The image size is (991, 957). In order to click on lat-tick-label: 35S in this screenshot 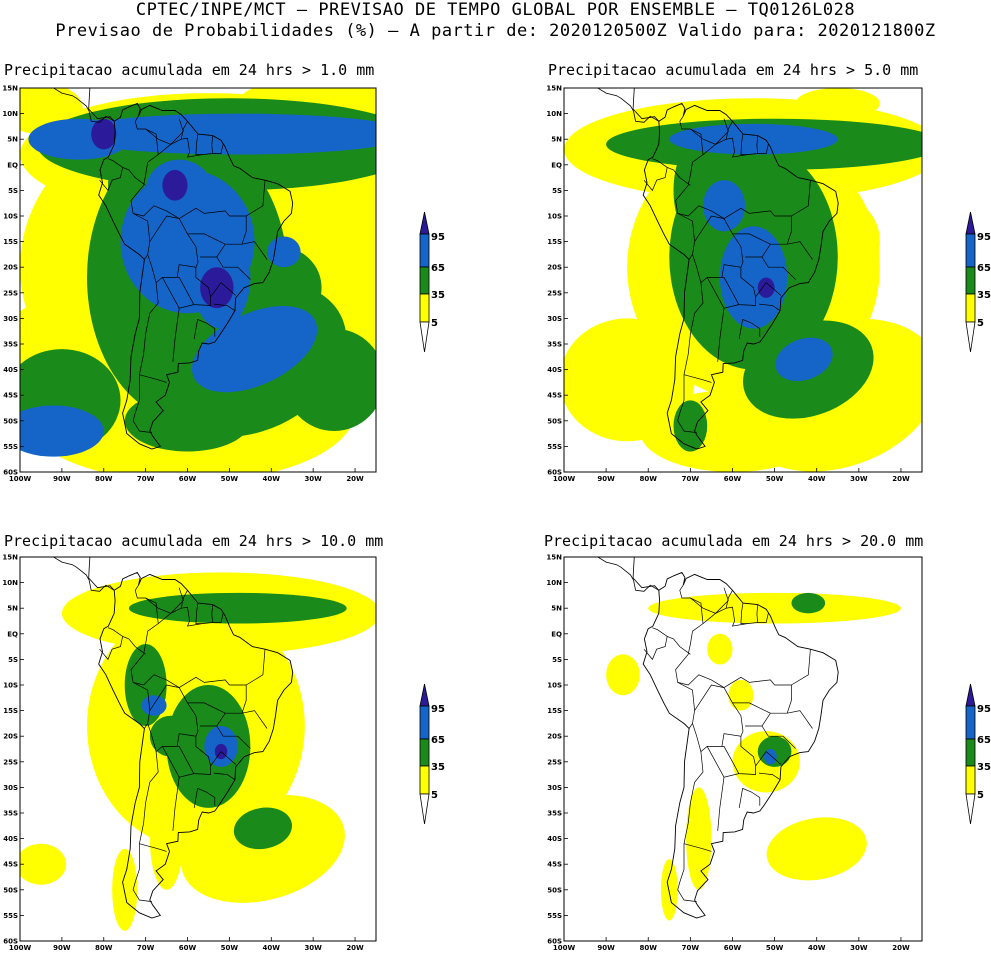, I will do `click(554, 345)`.